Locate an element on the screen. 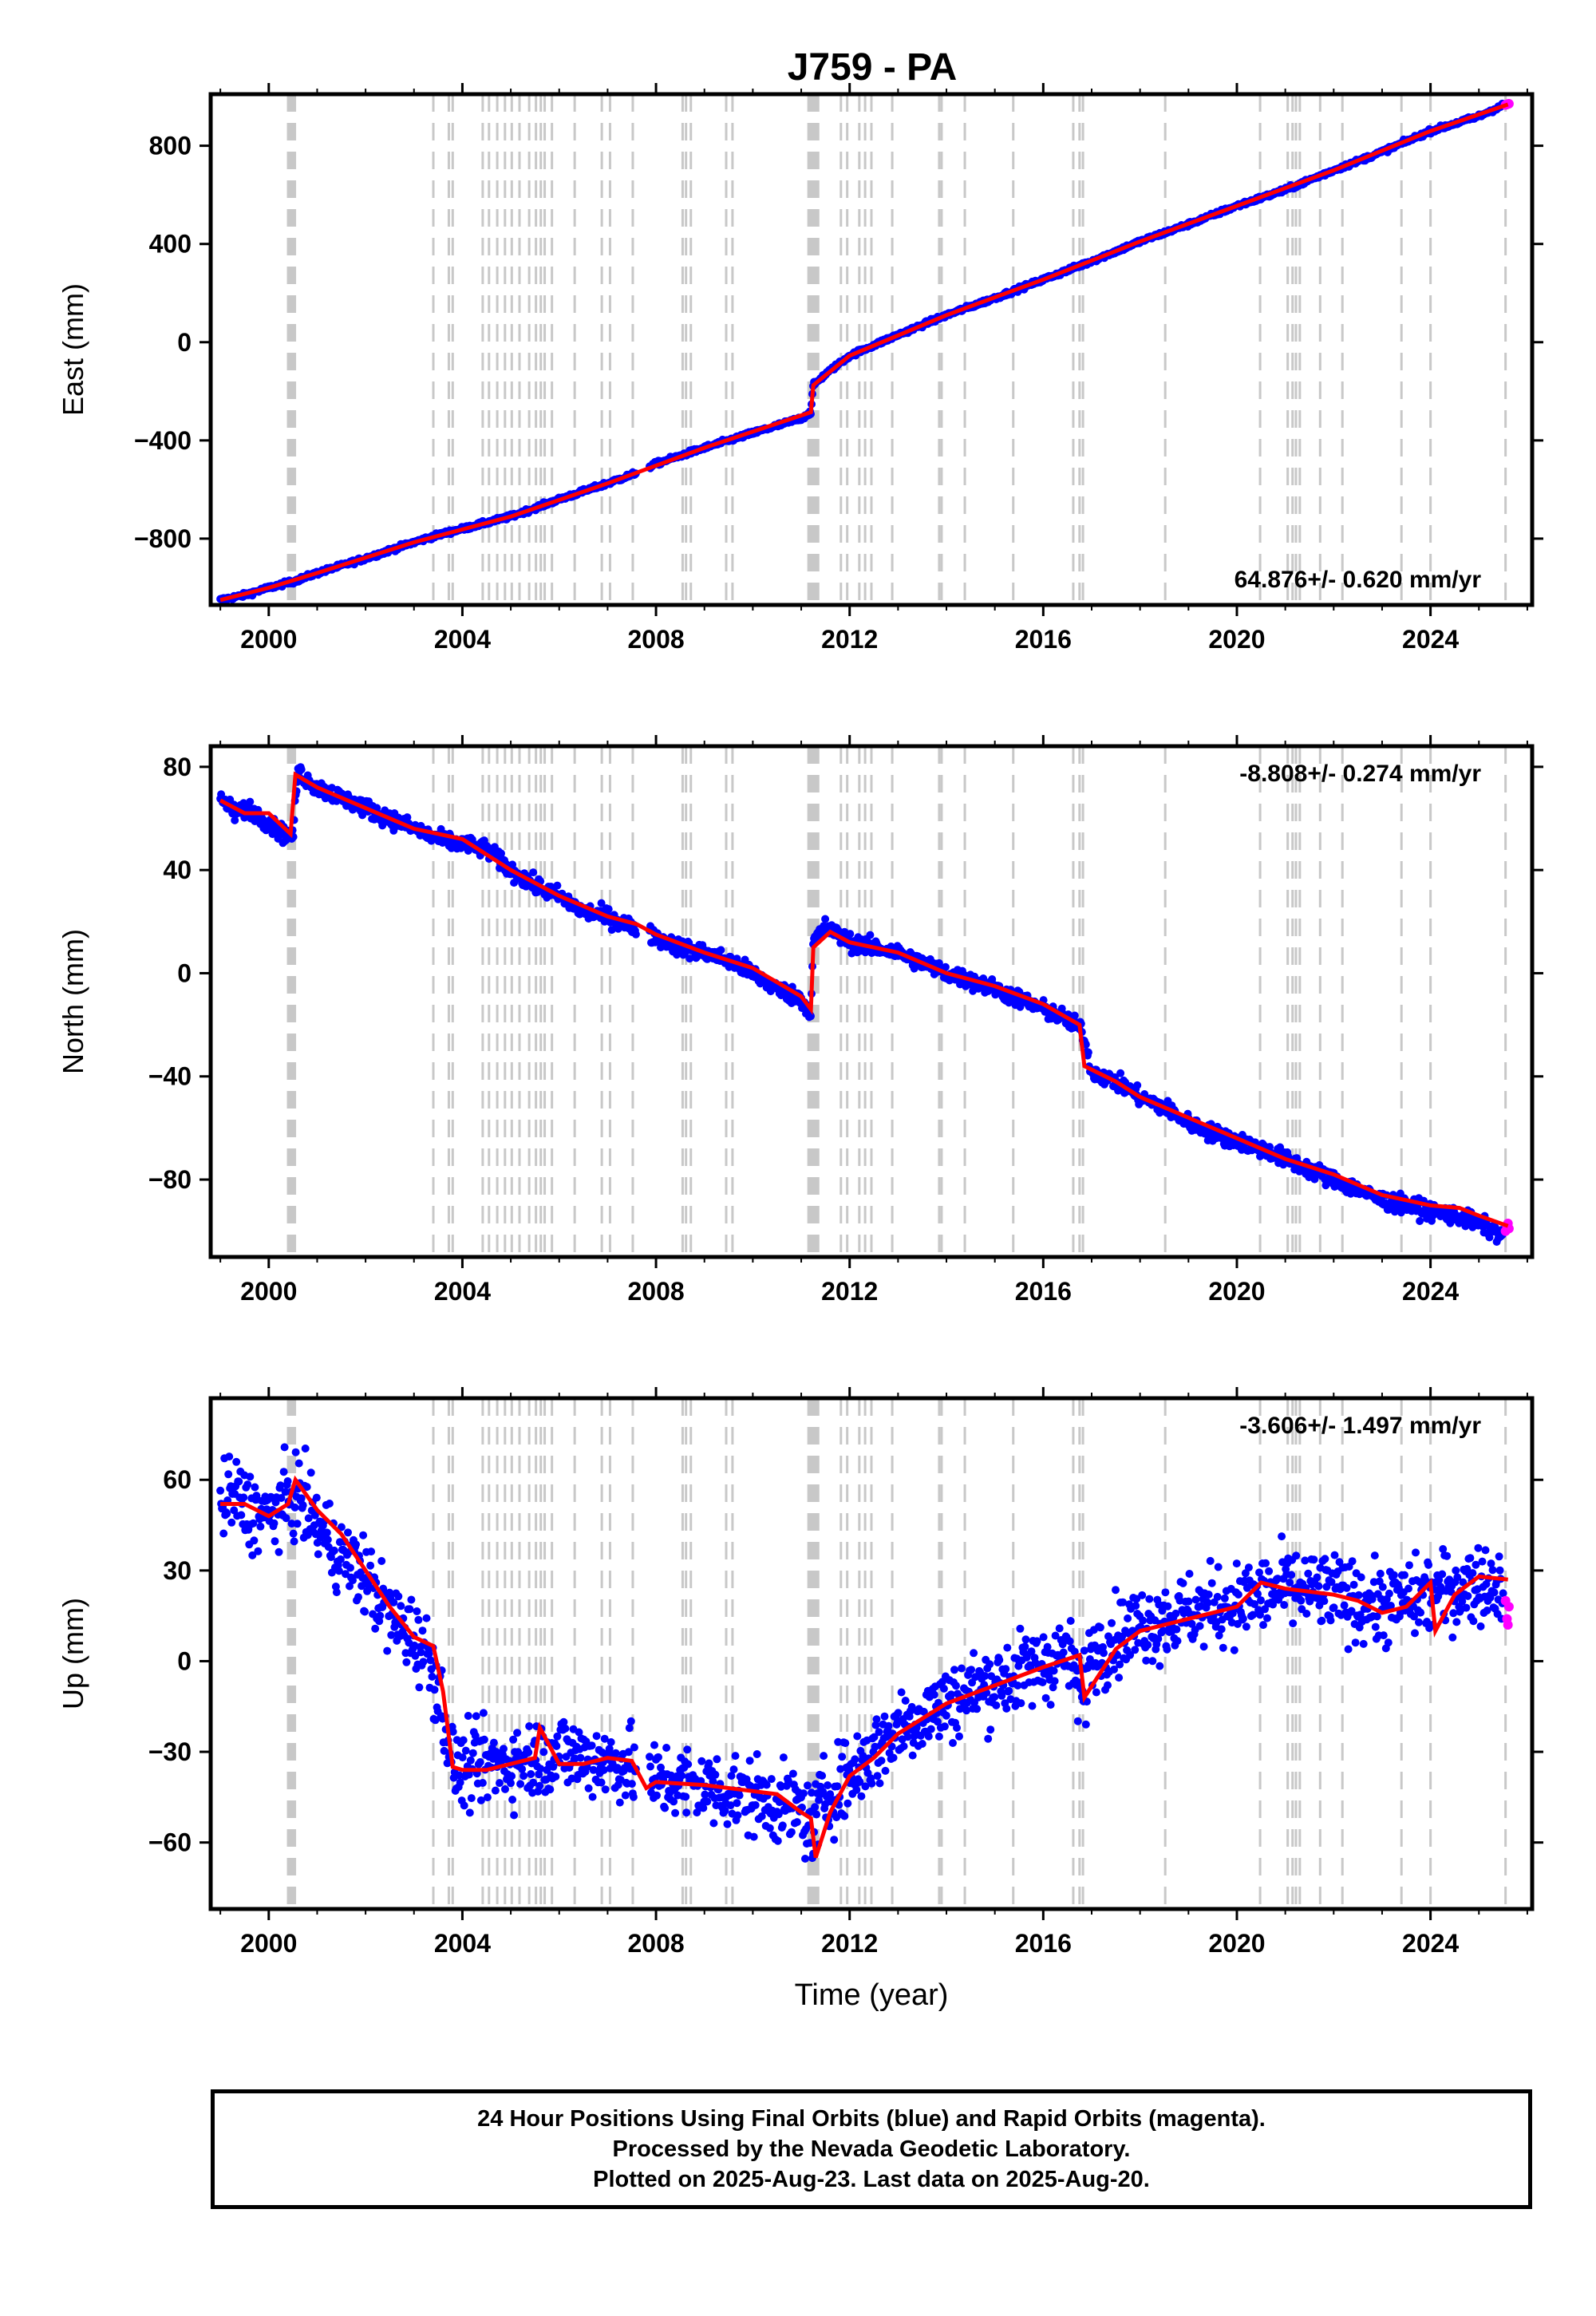 The width and height of the screenshot is (1596, 2316). y-tick-label: 80 is located at coordinates (177, 767).